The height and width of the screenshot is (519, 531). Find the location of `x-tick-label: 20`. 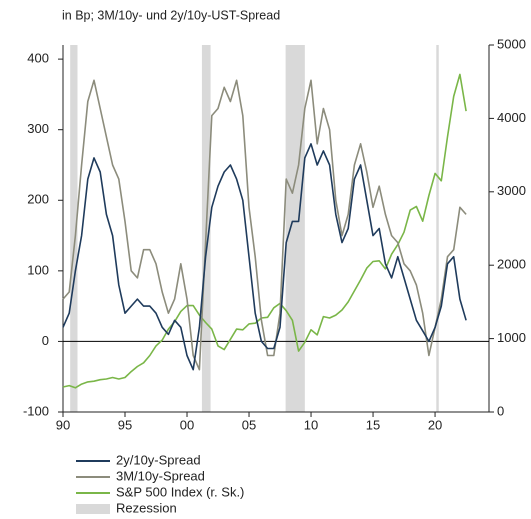

x-tick-label: 20 is located at coordinates (435, 424).